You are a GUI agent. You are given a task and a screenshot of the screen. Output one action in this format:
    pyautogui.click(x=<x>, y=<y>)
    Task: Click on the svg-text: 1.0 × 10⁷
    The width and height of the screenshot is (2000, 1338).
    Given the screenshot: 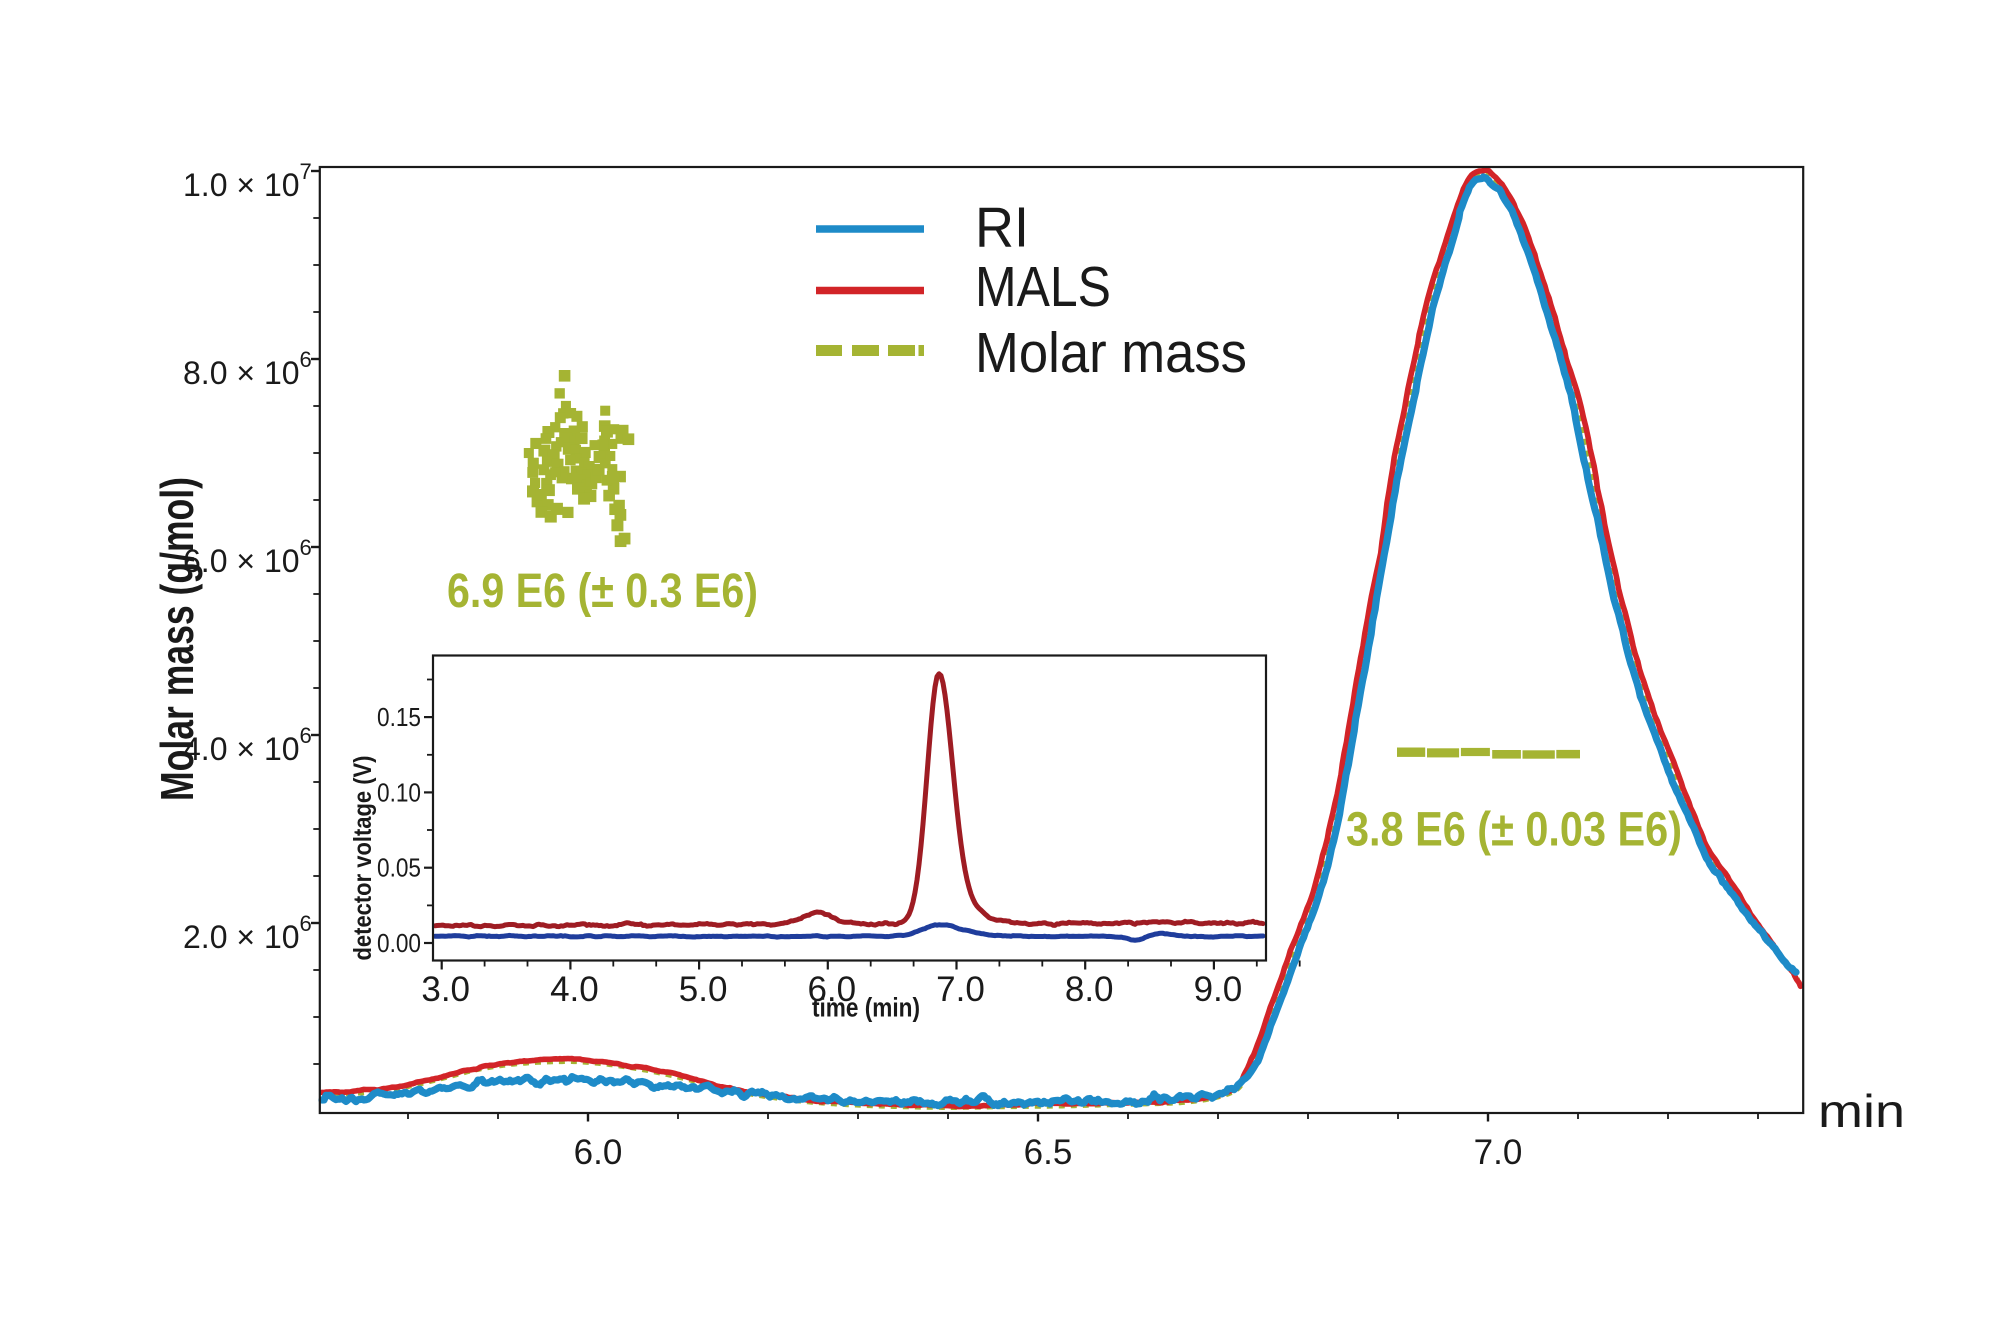 What is the action you would take?
    pyautogui.click(x=247, y=181)
    